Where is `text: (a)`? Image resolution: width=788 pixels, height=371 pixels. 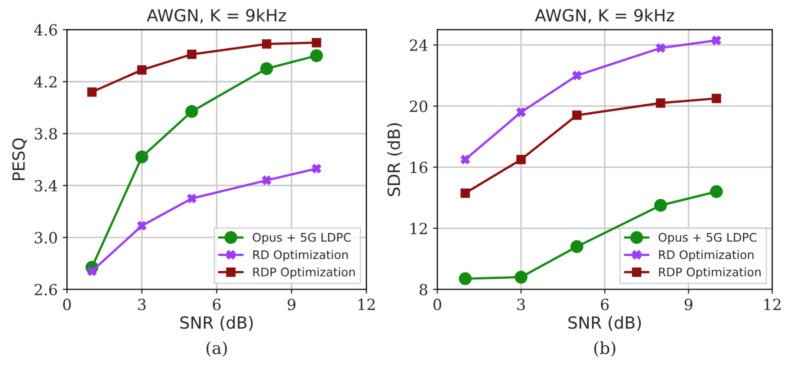
text: (a) is located at coordinates (216, 349).